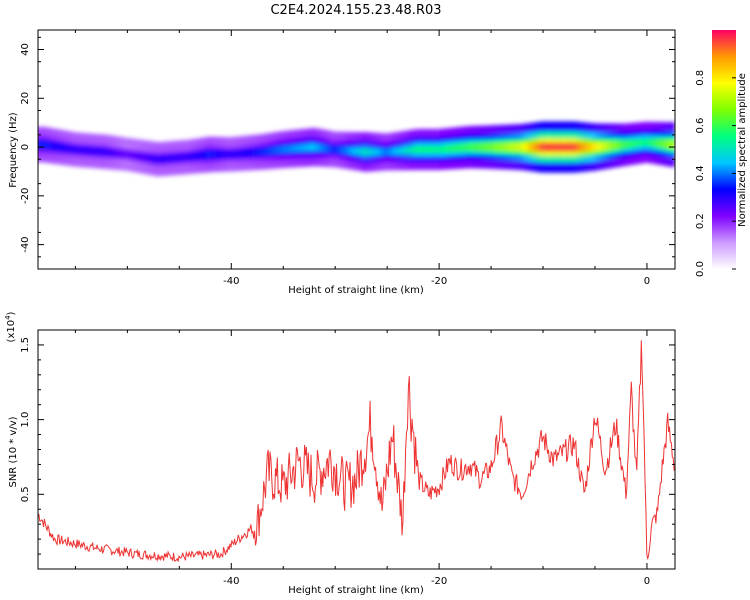 Image resolution: width=750 pixels, height=600 pixels. What do you see at coordinates (700, 126) in the screenshot?
I see `colorbar-tick-label-3: 0.6` at bounding box center [700, 126].